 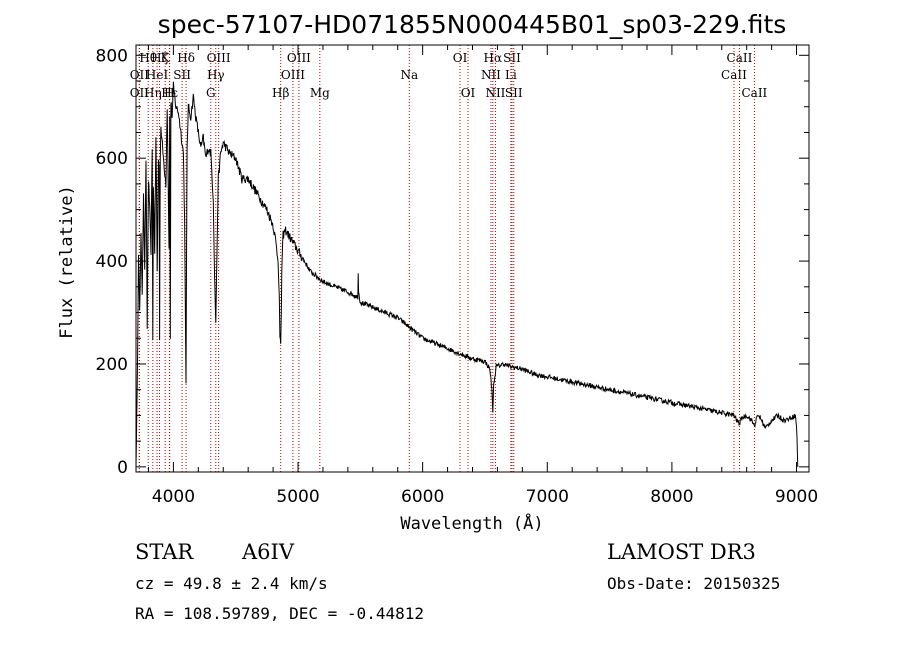 What do you see at coordinates (671, 497) in the screenshot?
I see `x-tick-label: 8000` at bounding box center [671, 497].